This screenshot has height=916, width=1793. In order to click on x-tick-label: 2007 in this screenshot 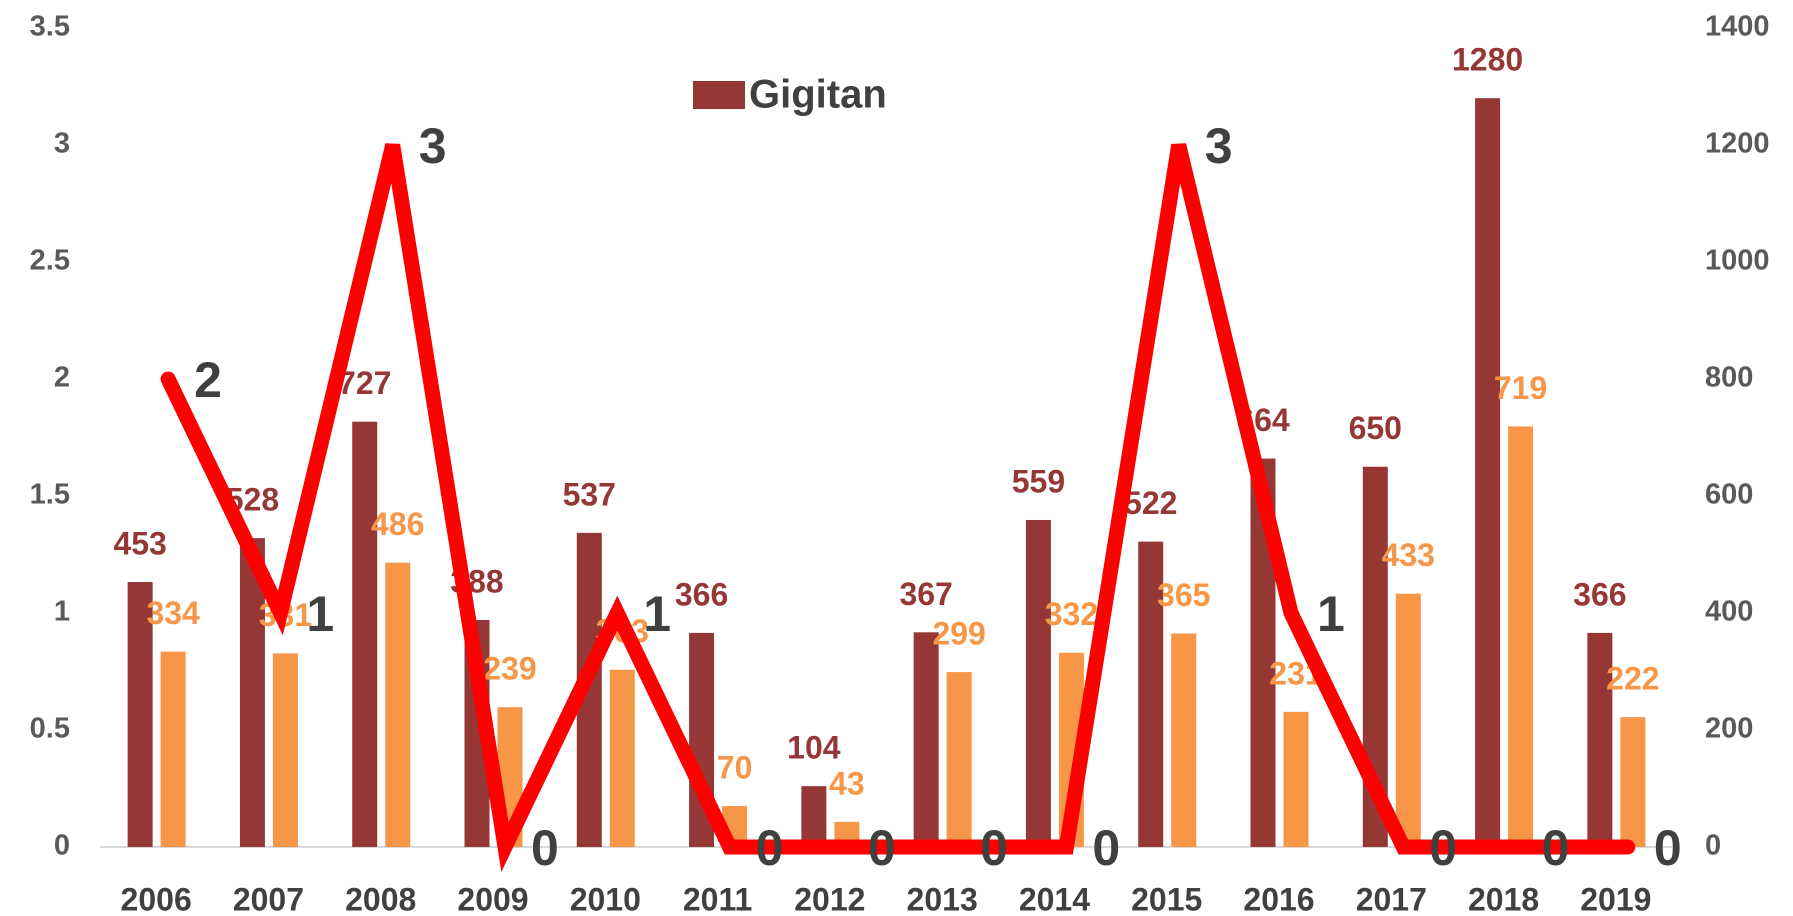, I will do `click(268, 898)`.